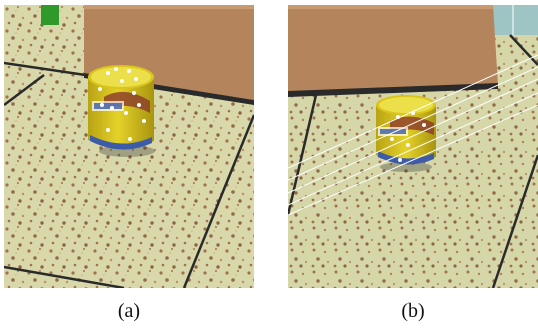  I want to click on bottle, so click(50, 15).